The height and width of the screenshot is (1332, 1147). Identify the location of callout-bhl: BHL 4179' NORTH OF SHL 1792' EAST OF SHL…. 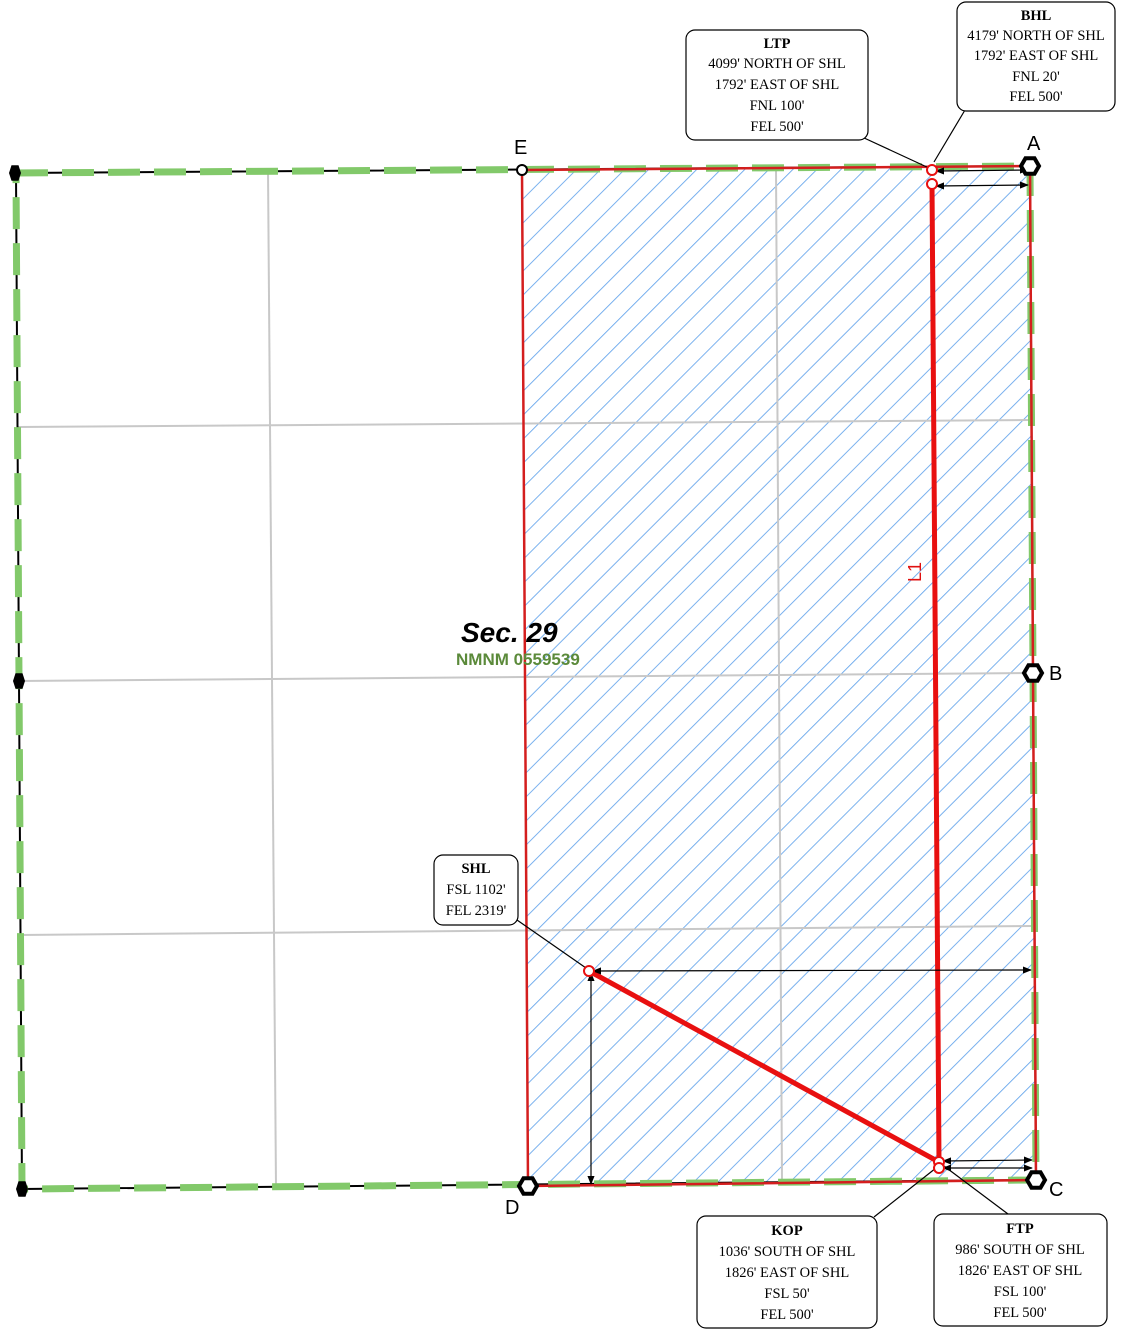
(1036, 56).